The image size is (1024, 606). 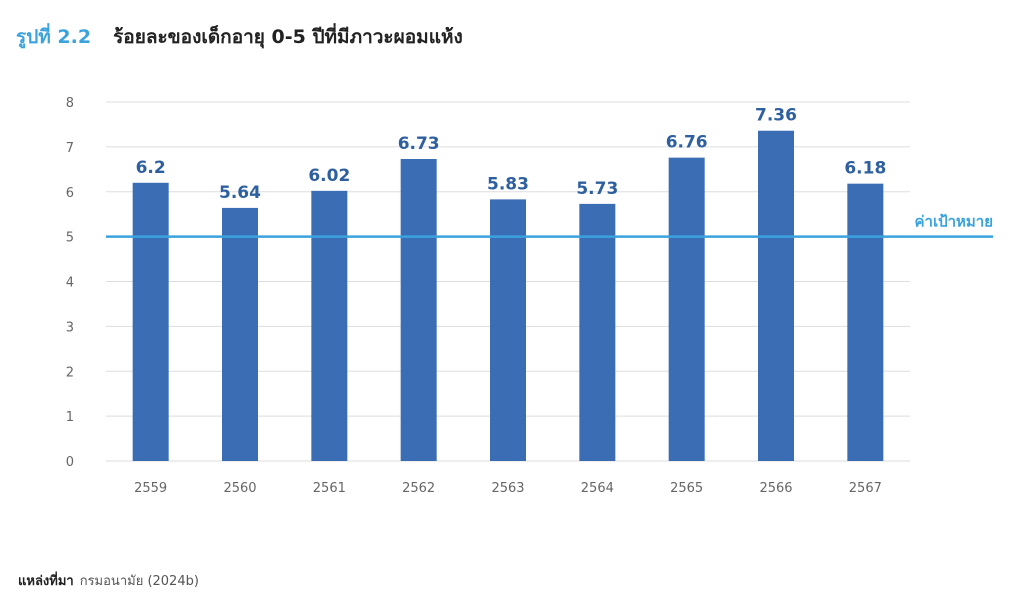 I want to click on data-label: 5.64, so click(x=240, y=193).